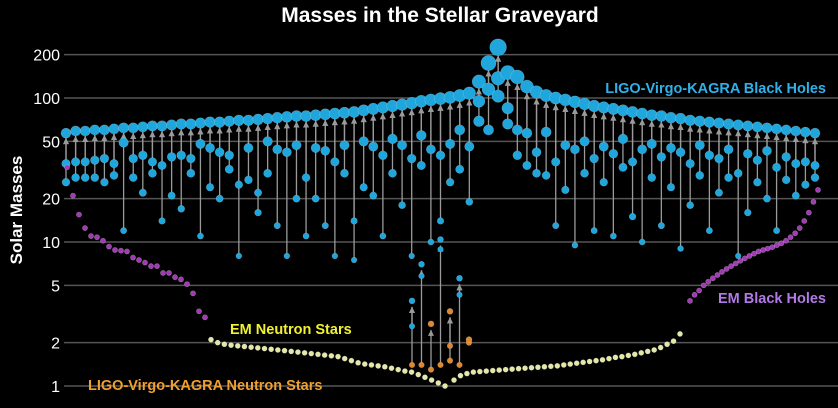 This screenshot has width=838, height=408. Describe the element at coordinates (55, 344) in the screenshot. I see `y-tick-label: 2` at that location.